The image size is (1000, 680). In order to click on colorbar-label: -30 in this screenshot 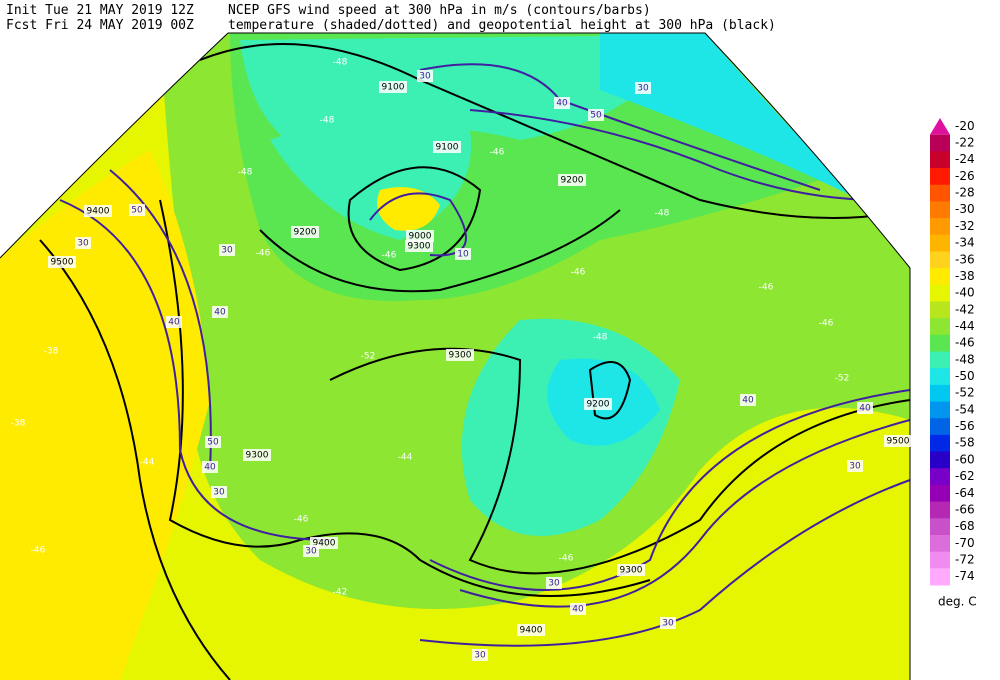, I will do `click(965, 209)`.